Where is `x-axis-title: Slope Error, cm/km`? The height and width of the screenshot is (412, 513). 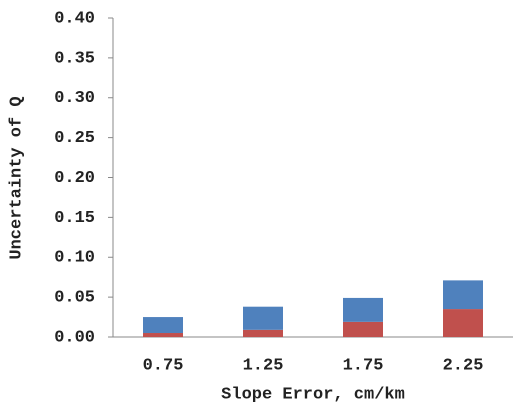
x-axis-title: Slope Error, cm/km is located at coordinates (313, 394).